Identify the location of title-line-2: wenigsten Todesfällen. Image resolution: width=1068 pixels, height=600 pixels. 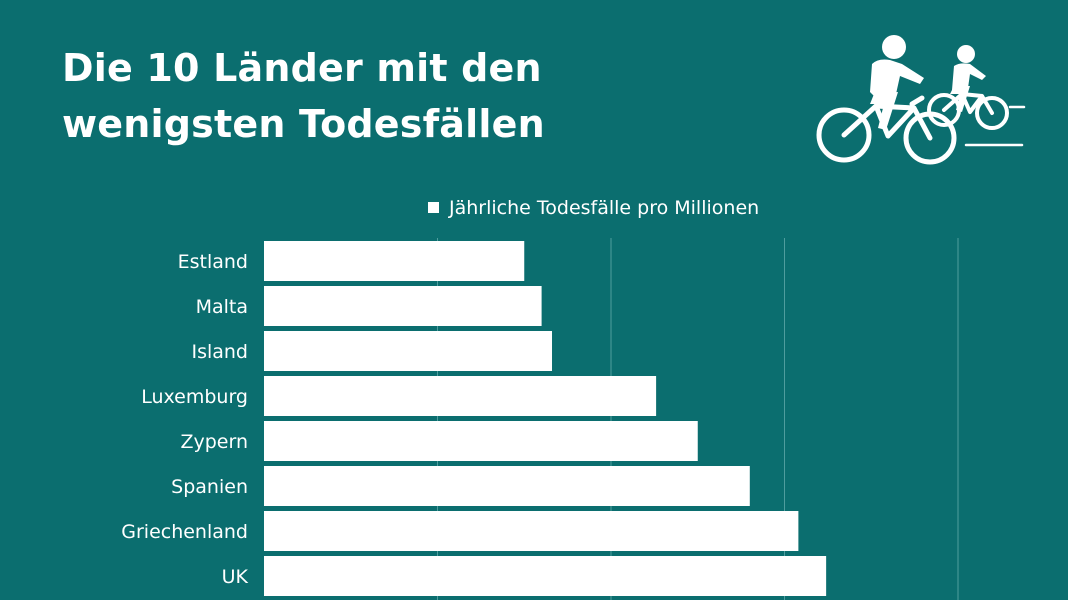
(303, 124).